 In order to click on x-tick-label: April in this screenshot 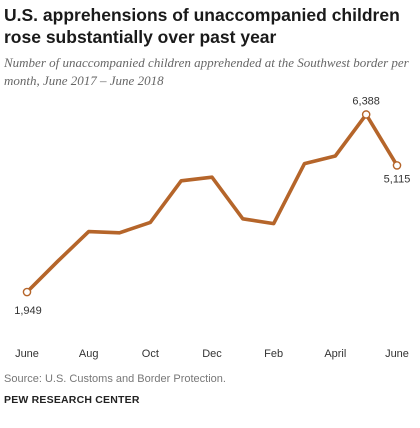, I will do `click(335, 354)`.